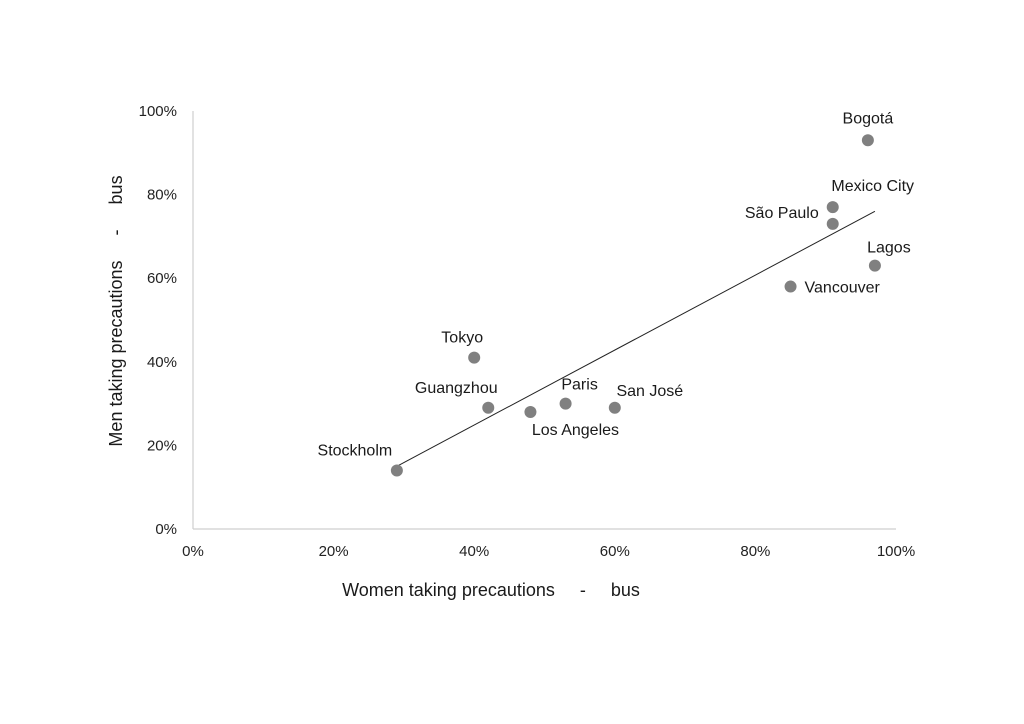 The height and width of the screenshot is (724, 1024). Describe the element at coordinates (868, 118) in the screenshot. I see `point-label: Bogotá` at that location.